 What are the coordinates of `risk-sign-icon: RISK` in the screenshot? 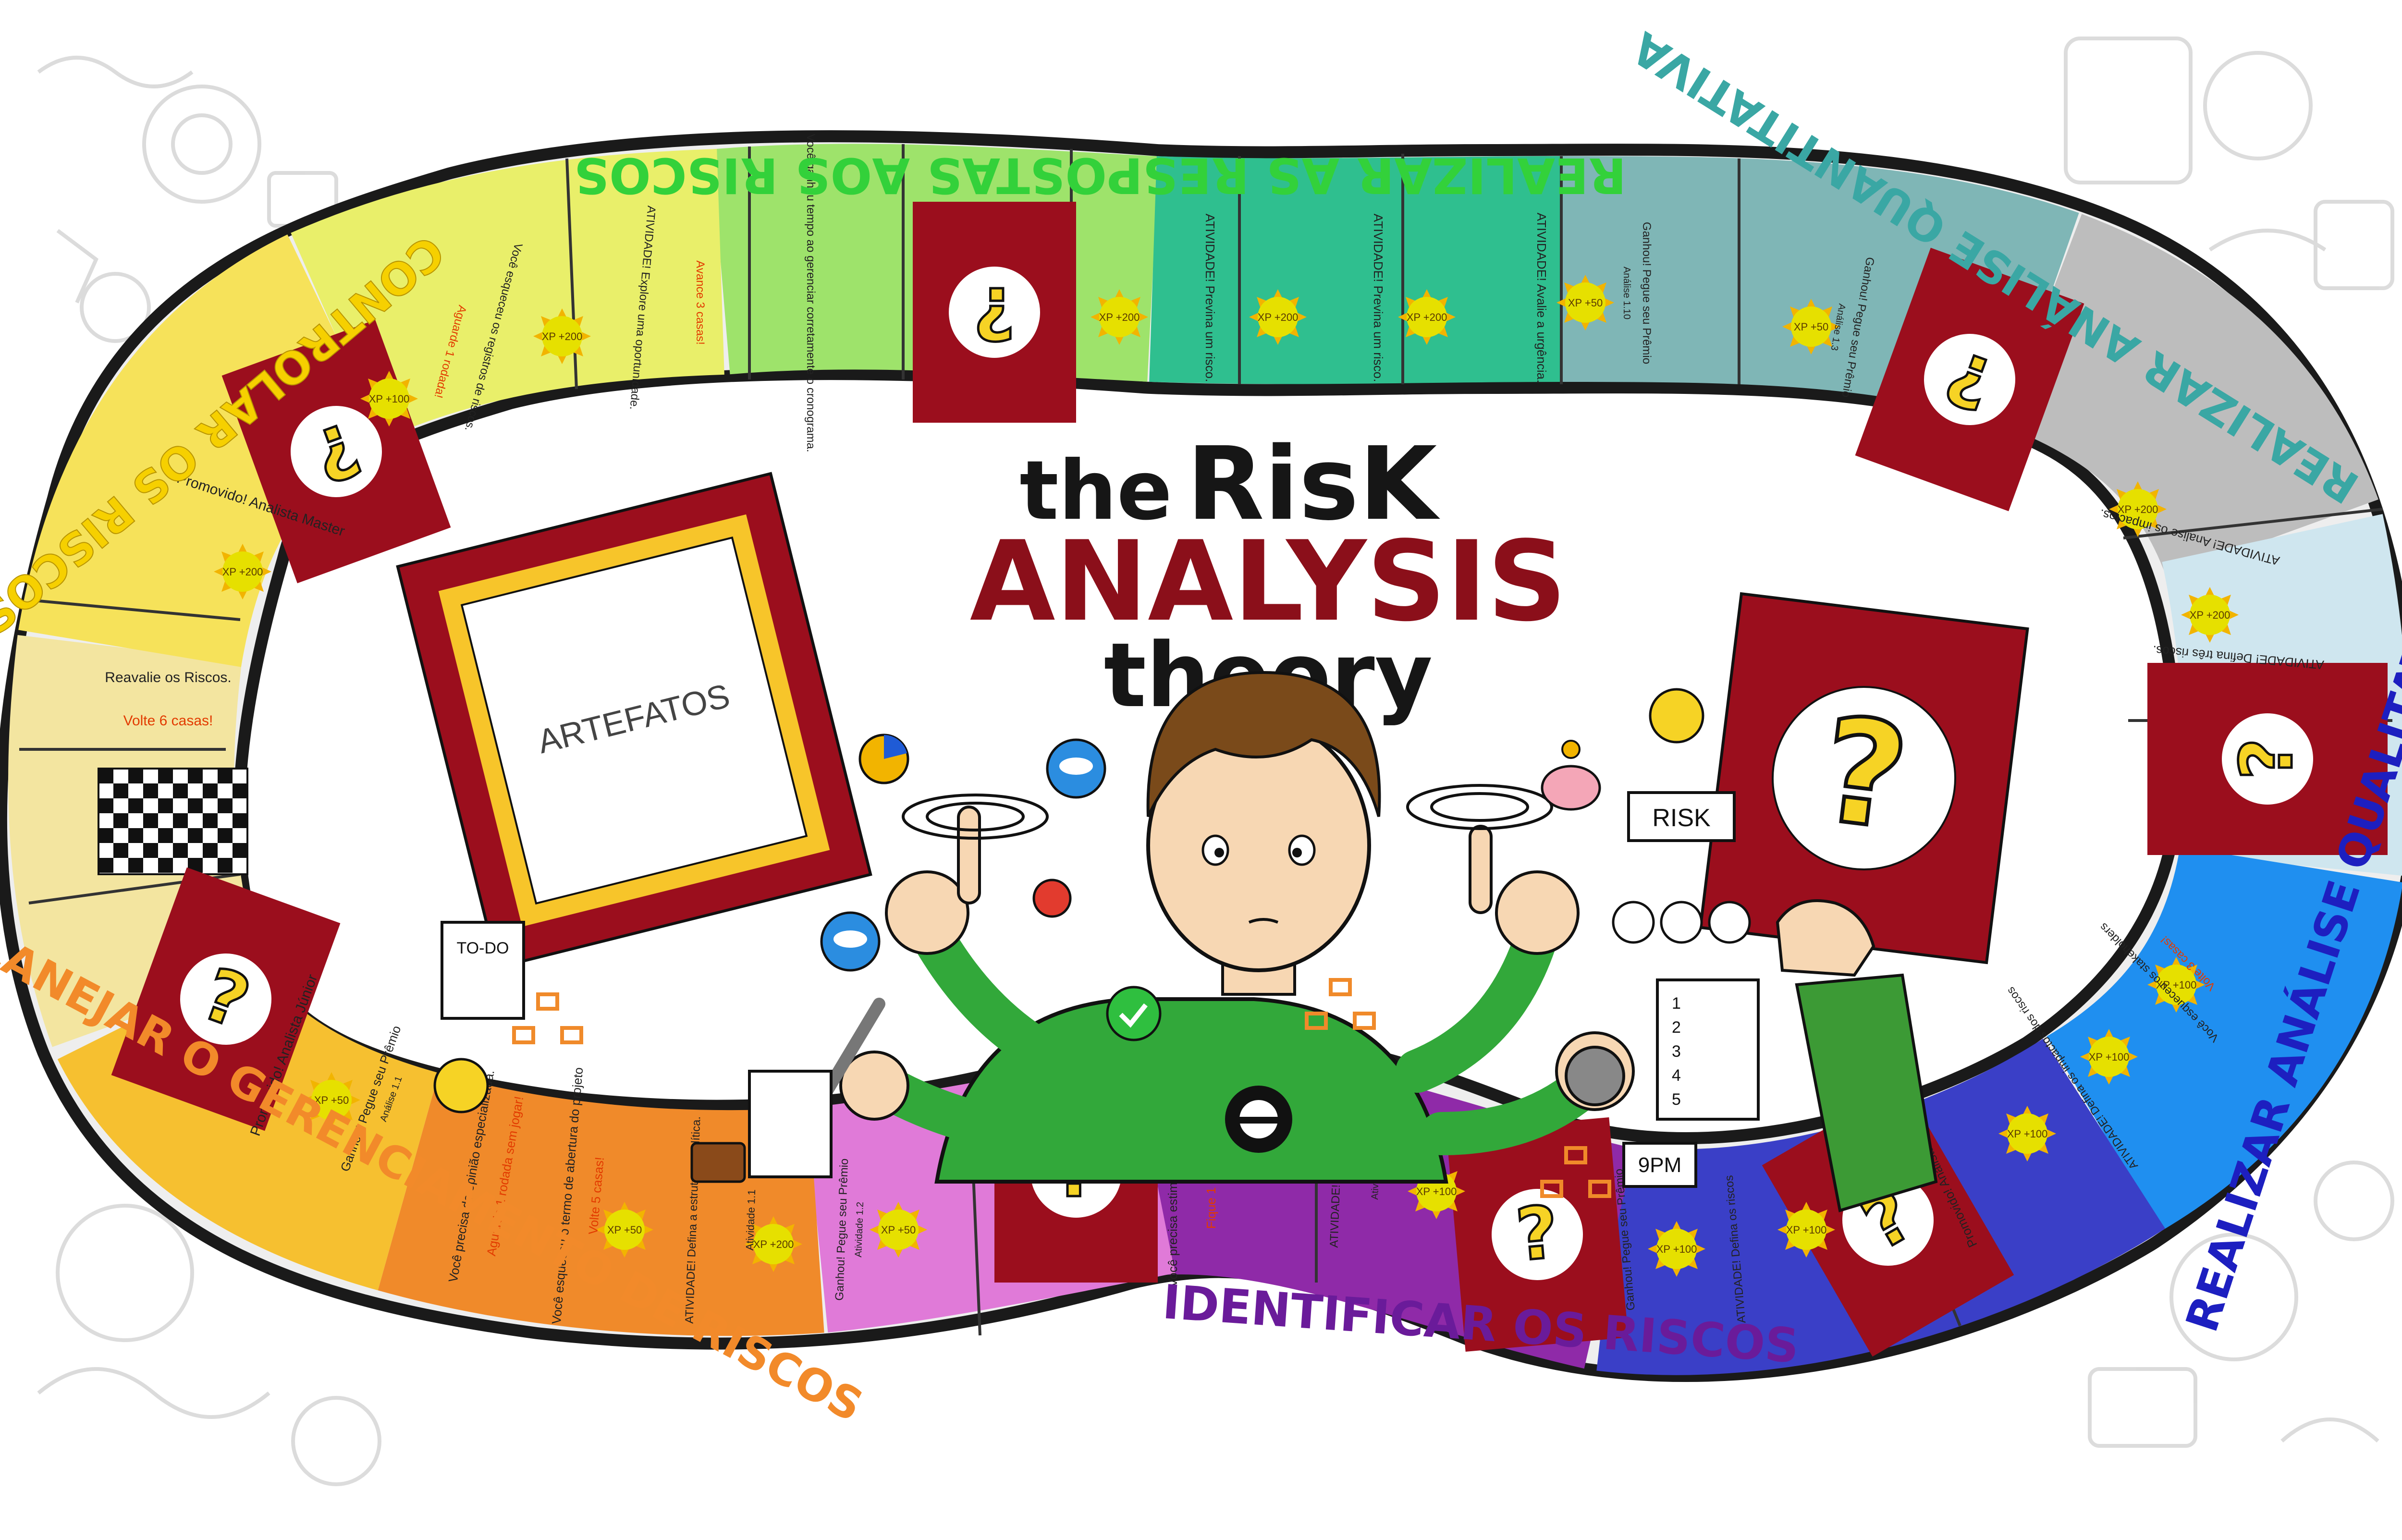 It's located at (1681, 817).